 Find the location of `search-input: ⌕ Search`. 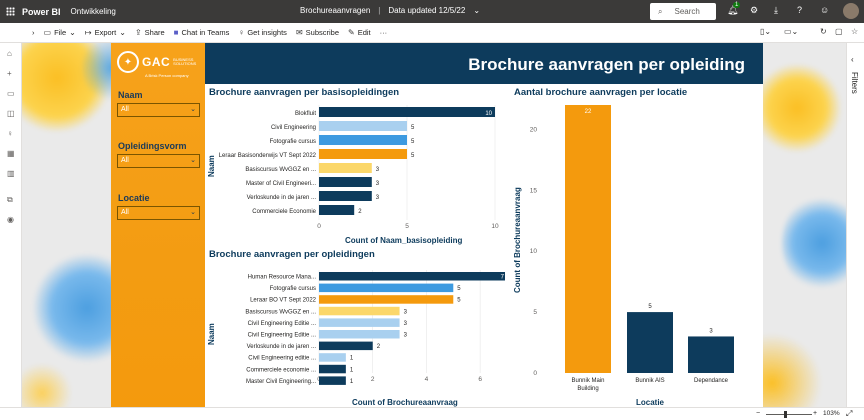

search-input: ⌕ Search is located at coordinates (683, 11).